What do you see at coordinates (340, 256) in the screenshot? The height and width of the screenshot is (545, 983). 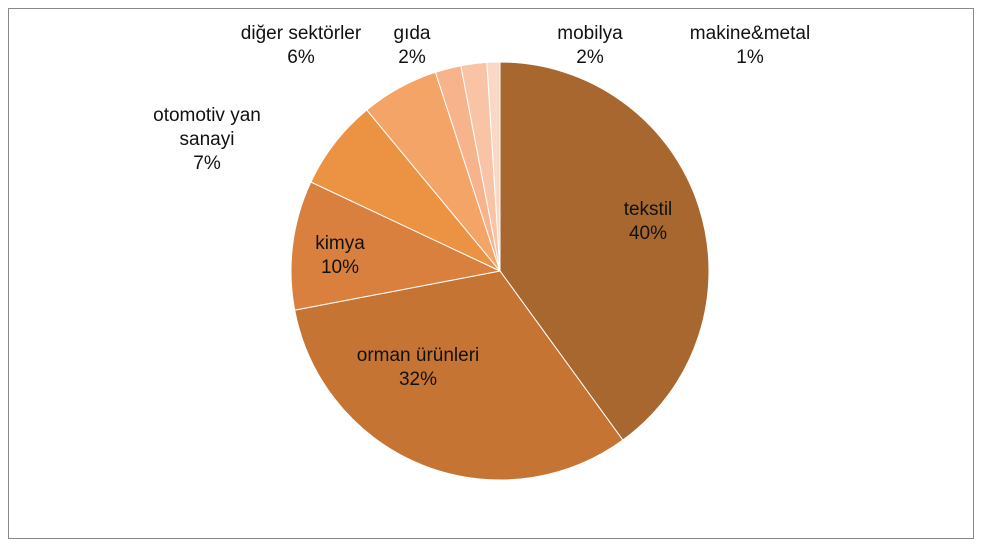 I see `slice-label: kimya 10%` at bounding box center [340, 256].